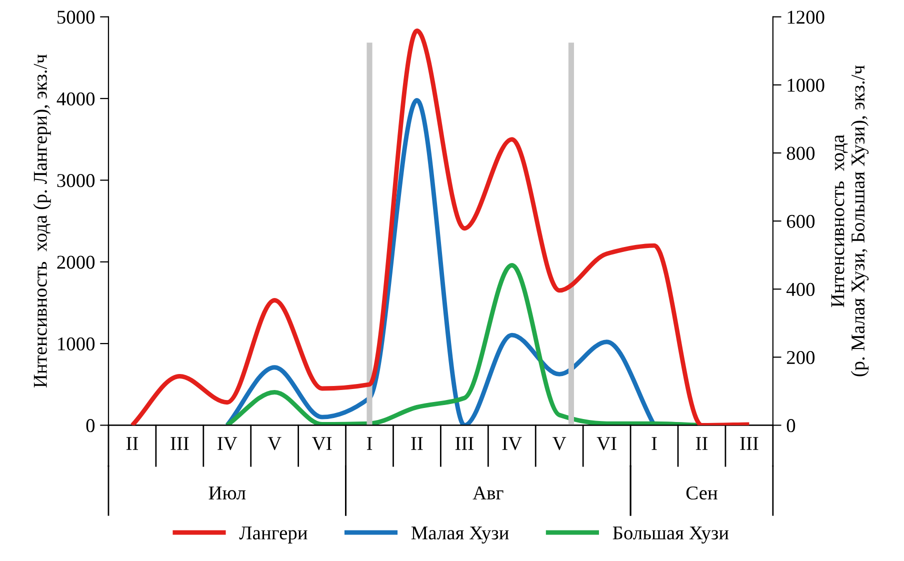 Image resolution: width=904 pixels, height=561 pixels. What do you see at coordinates (460, 535) in the screenshot?
I see `legend-label: Малая Хузи` at bounding box center [460, 535].